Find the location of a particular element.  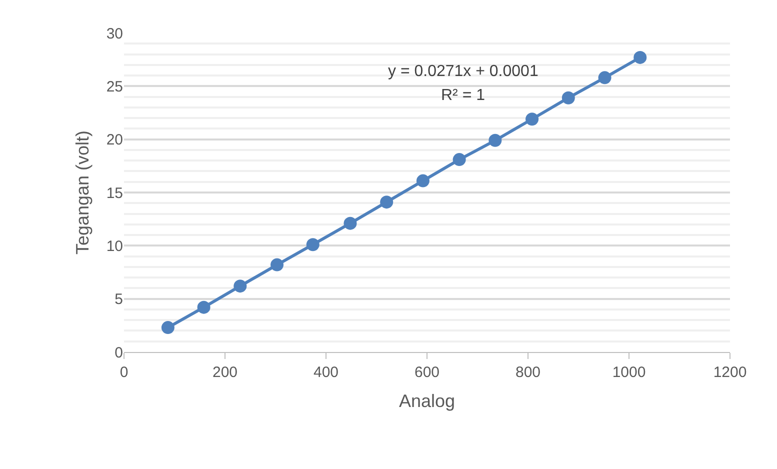

y-tick-label: 10 is located at coordinates (114, 246).